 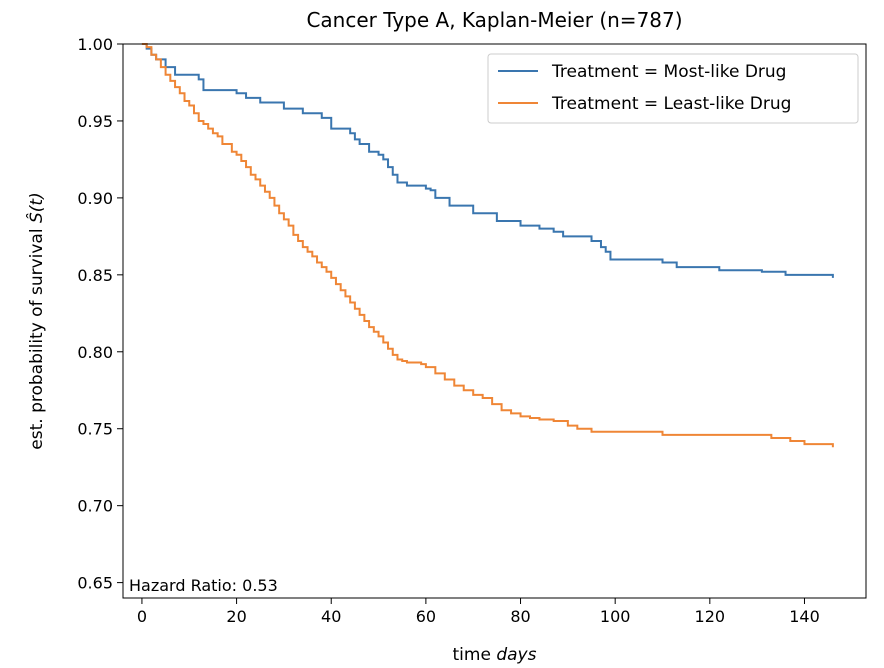 I want to click on x-tick-label: 20, so click(x=236, y=616).